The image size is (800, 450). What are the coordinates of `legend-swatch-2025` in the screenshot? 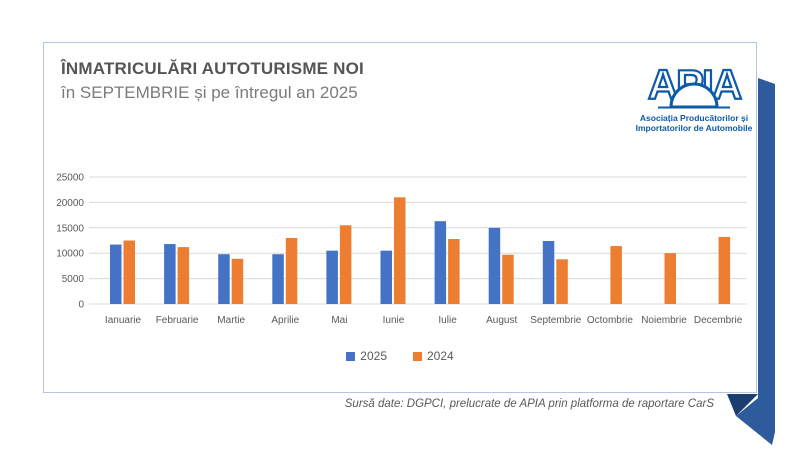 It's located at (351, 356).